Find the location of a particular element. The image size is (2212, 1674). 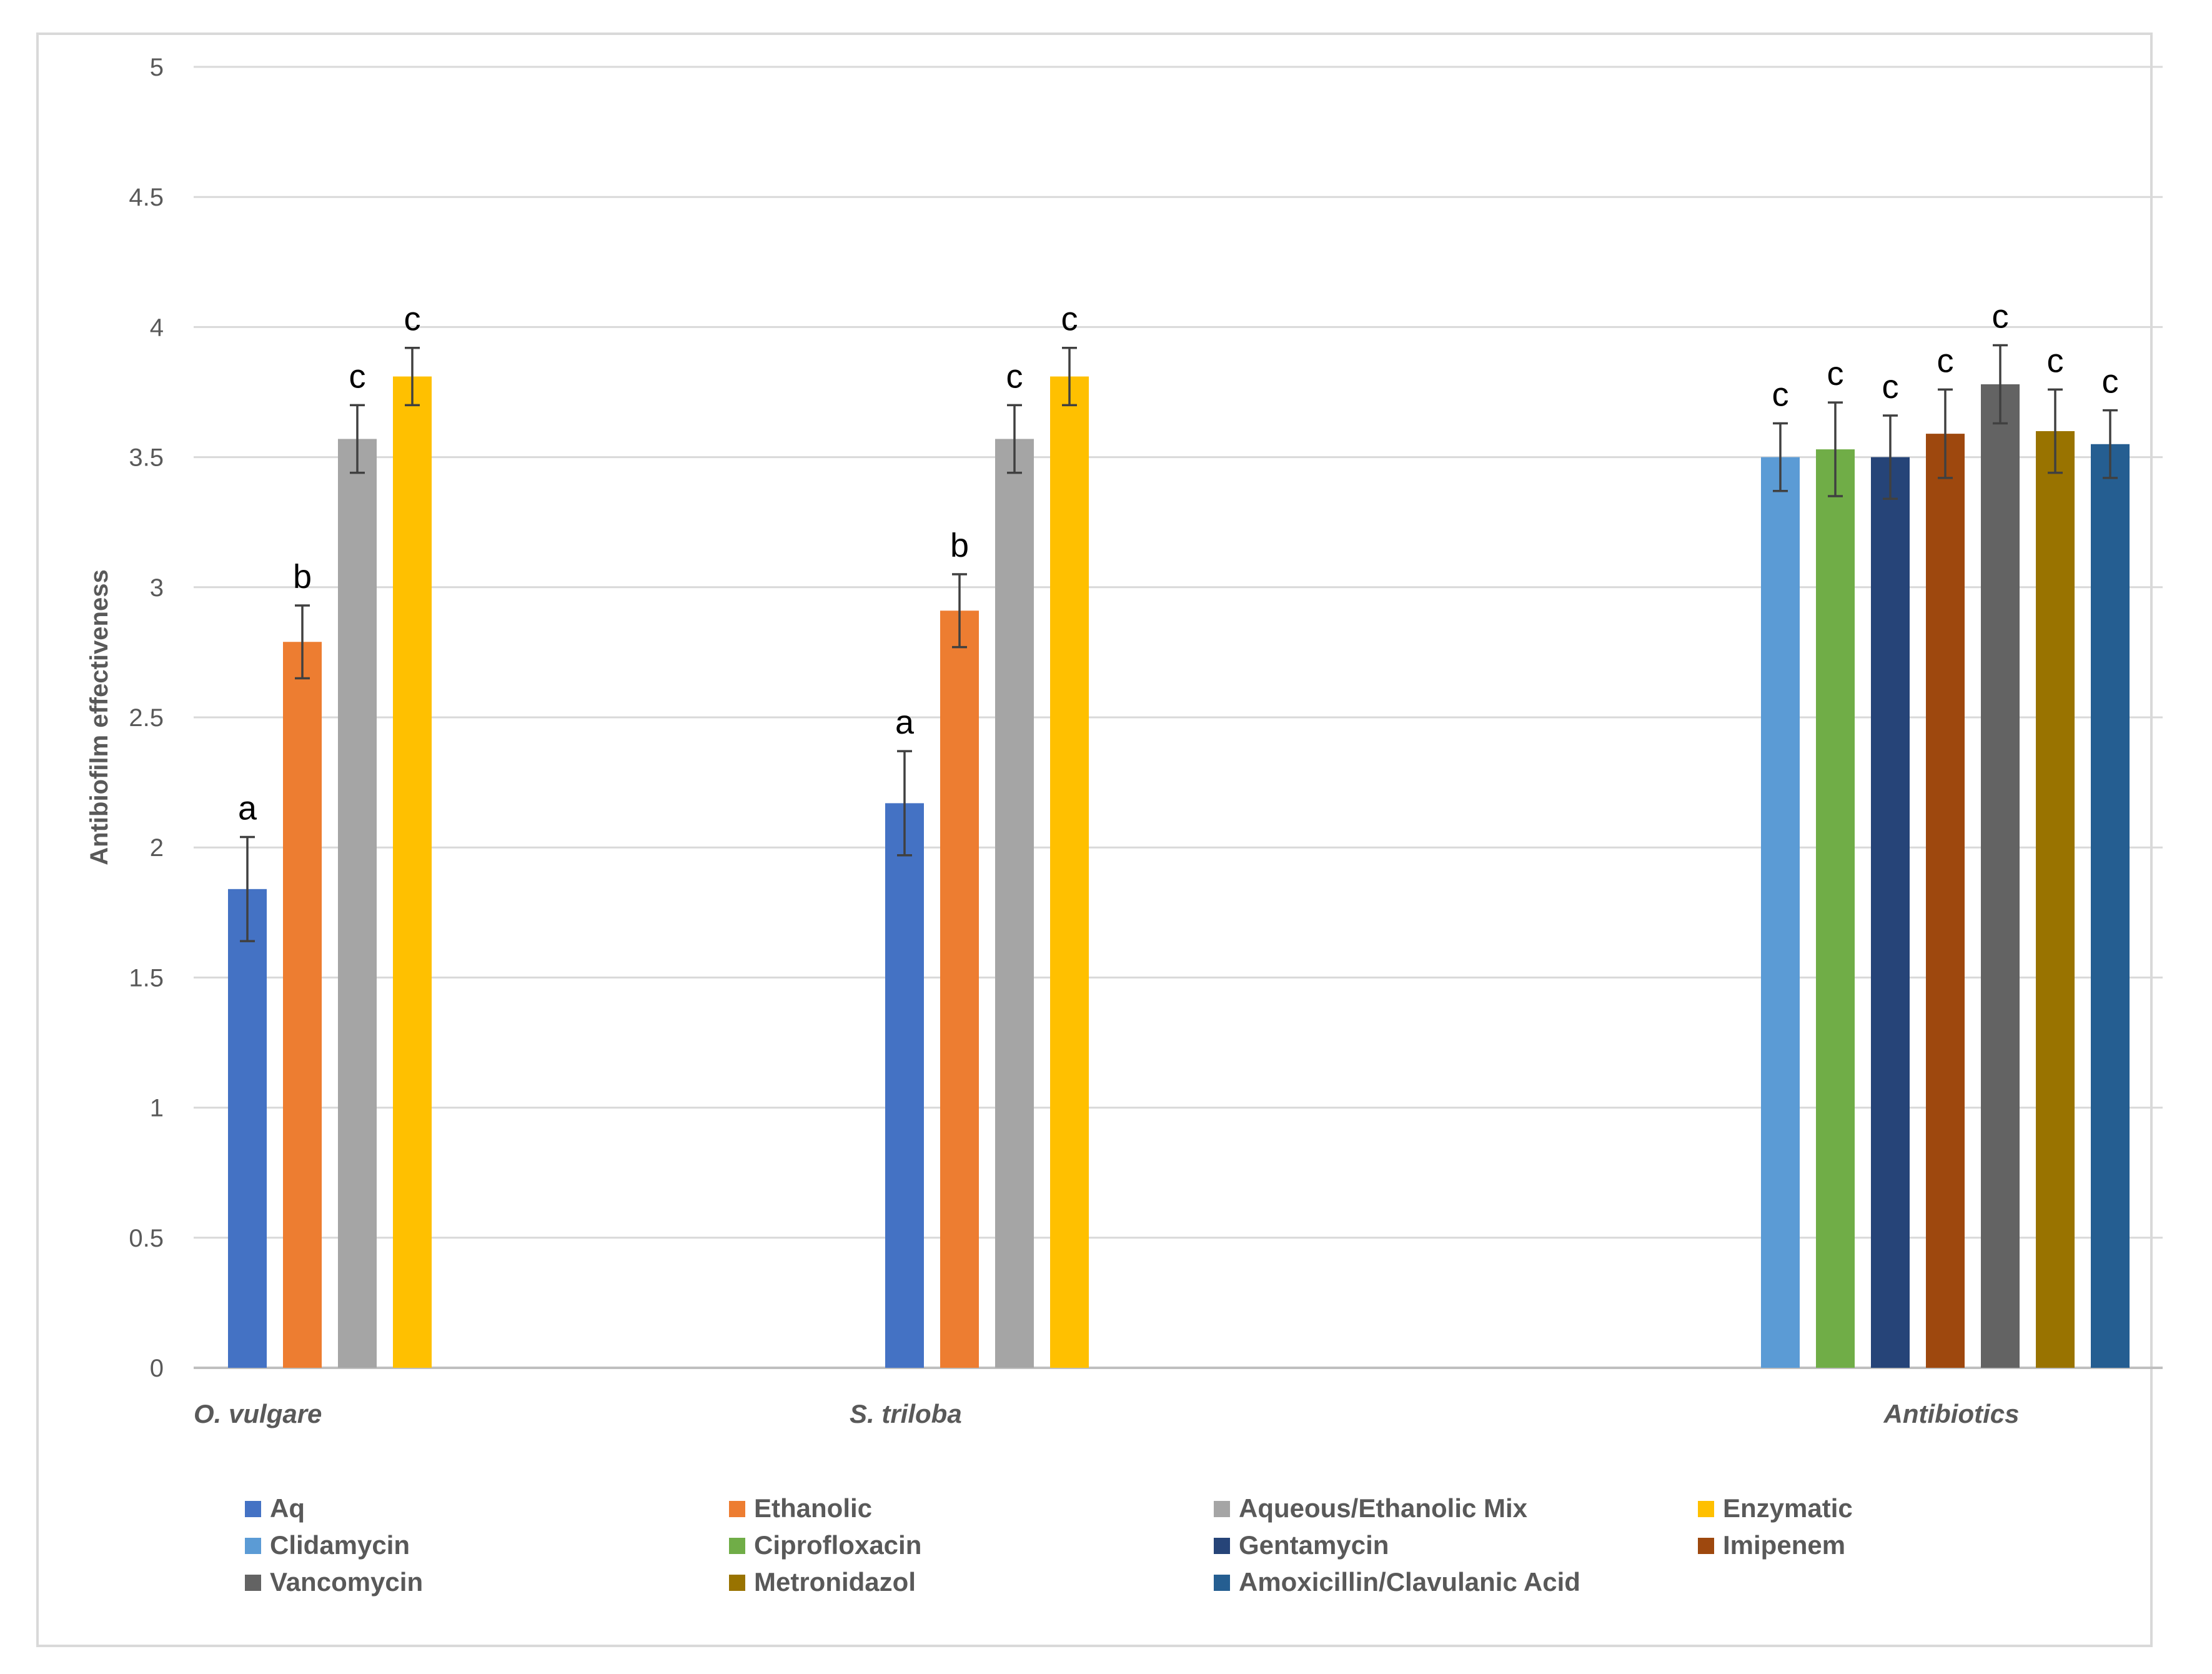

y-tick-label: 3.5 is located at coordinates (146, 458).